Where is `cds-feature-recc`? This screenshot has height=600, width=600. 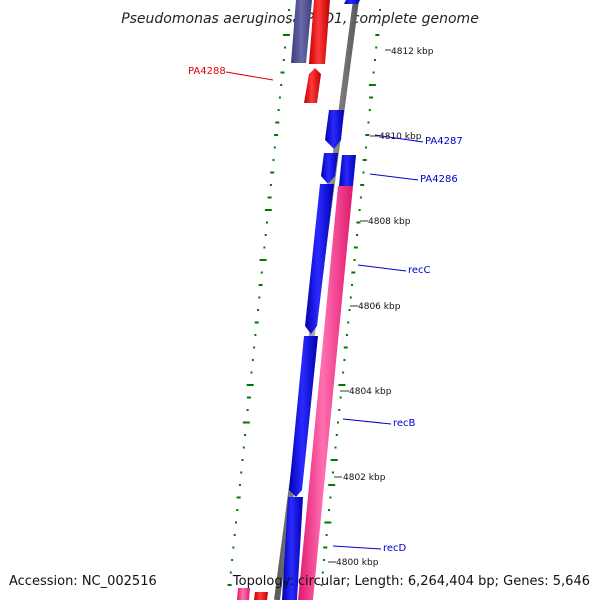
cds-feature-recc is located at coordinates (319, 259).